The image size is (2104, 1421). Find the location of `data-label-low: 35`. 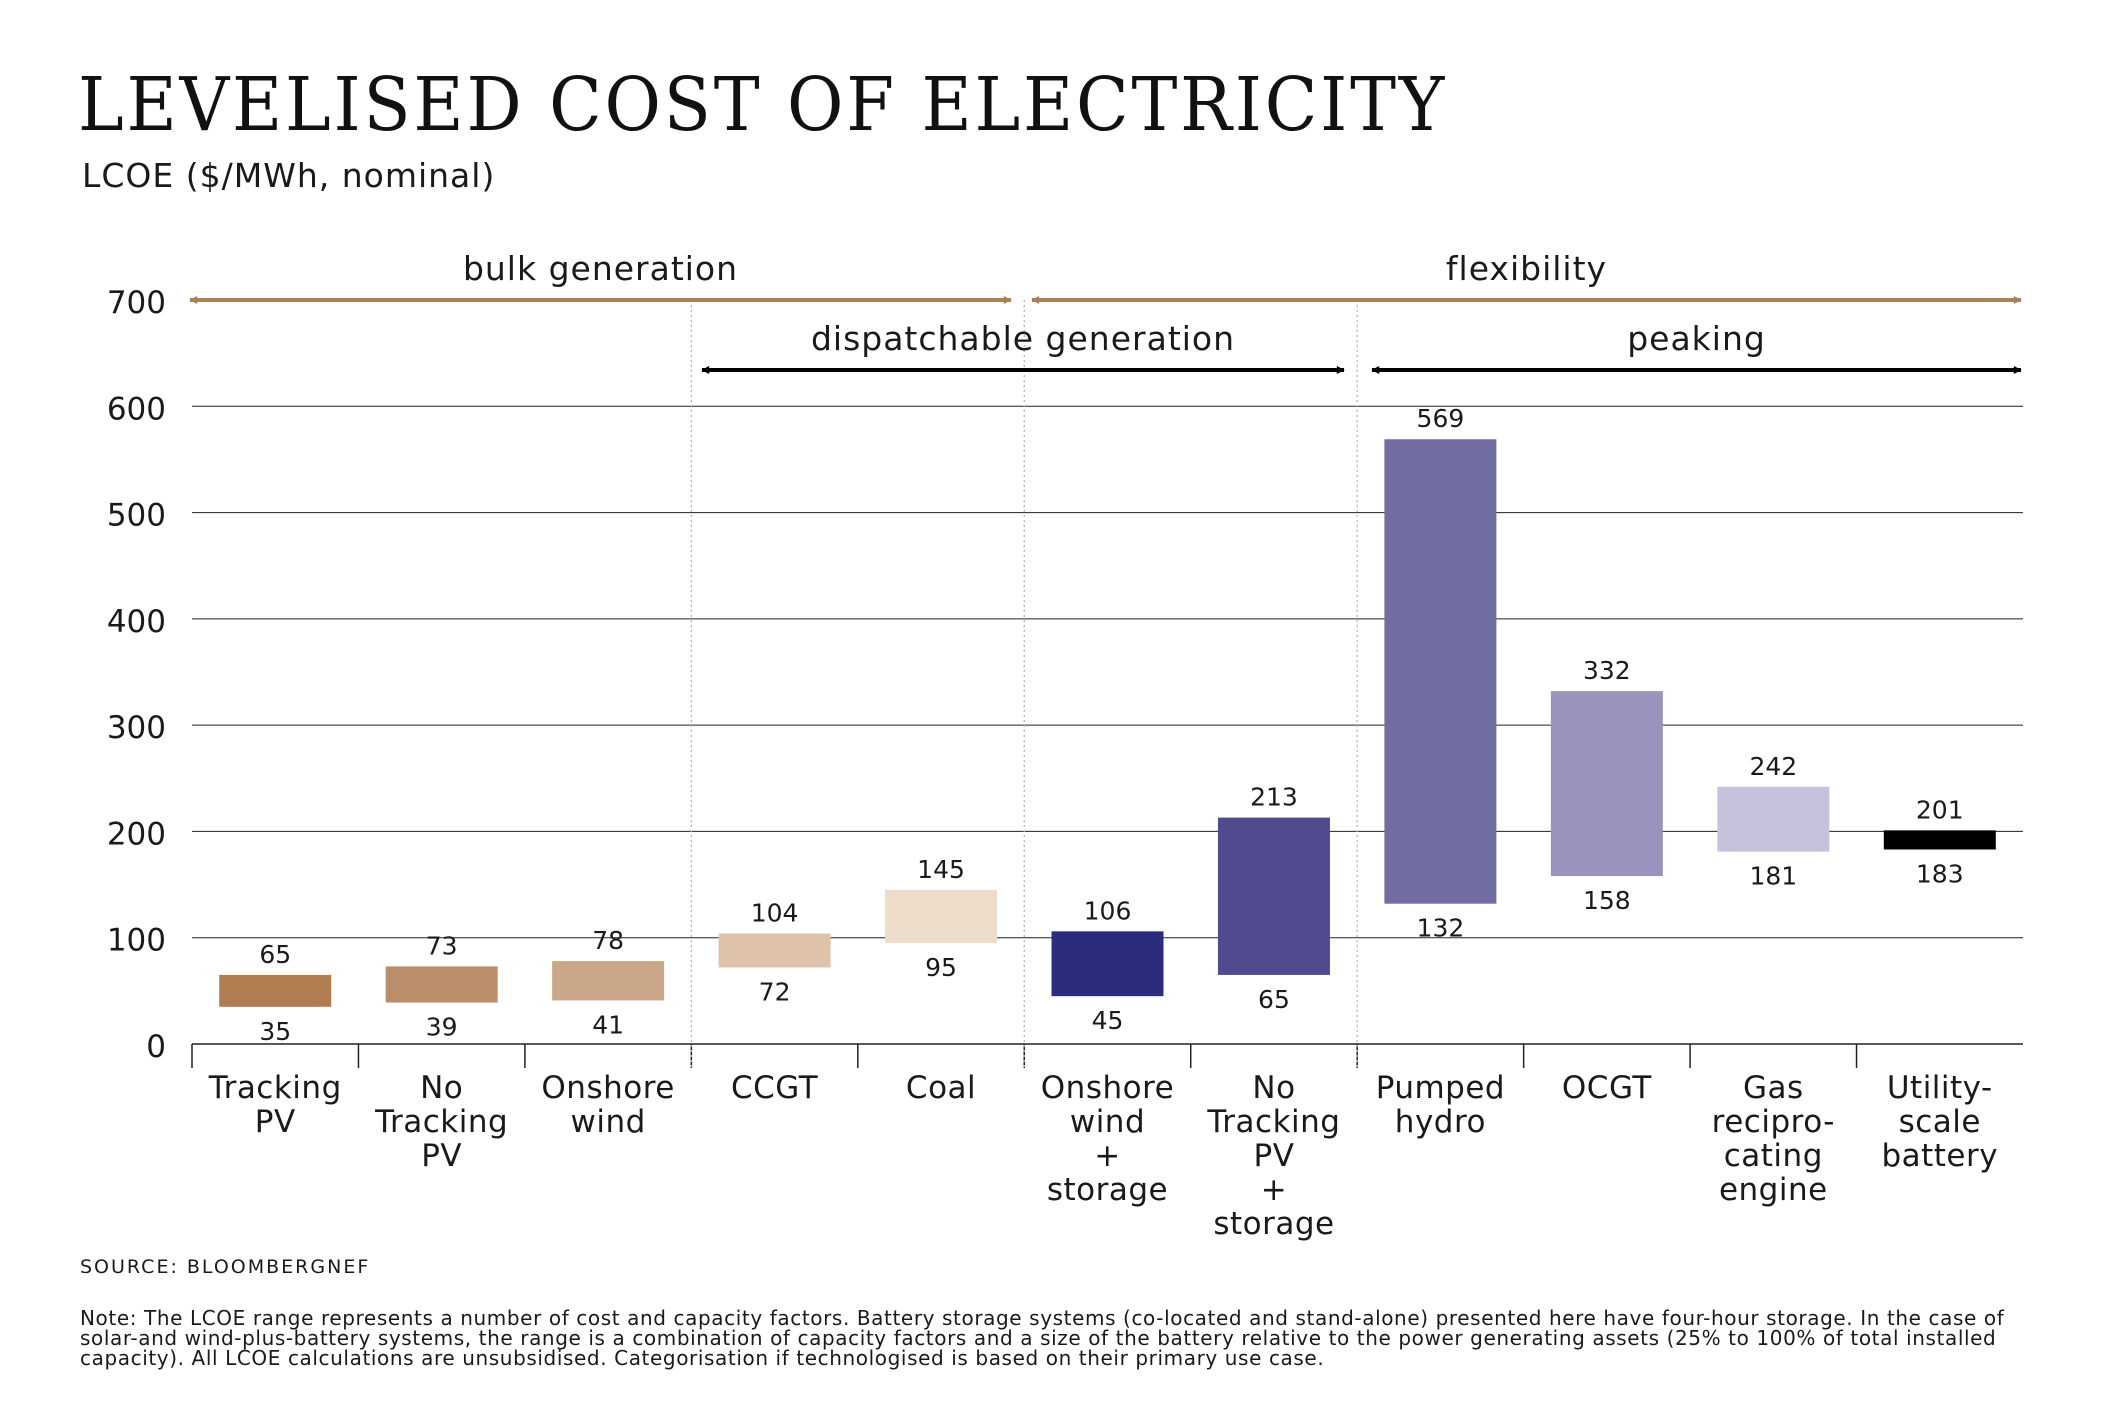

data-label-low: 35 is located at coordinates (275, 1031).